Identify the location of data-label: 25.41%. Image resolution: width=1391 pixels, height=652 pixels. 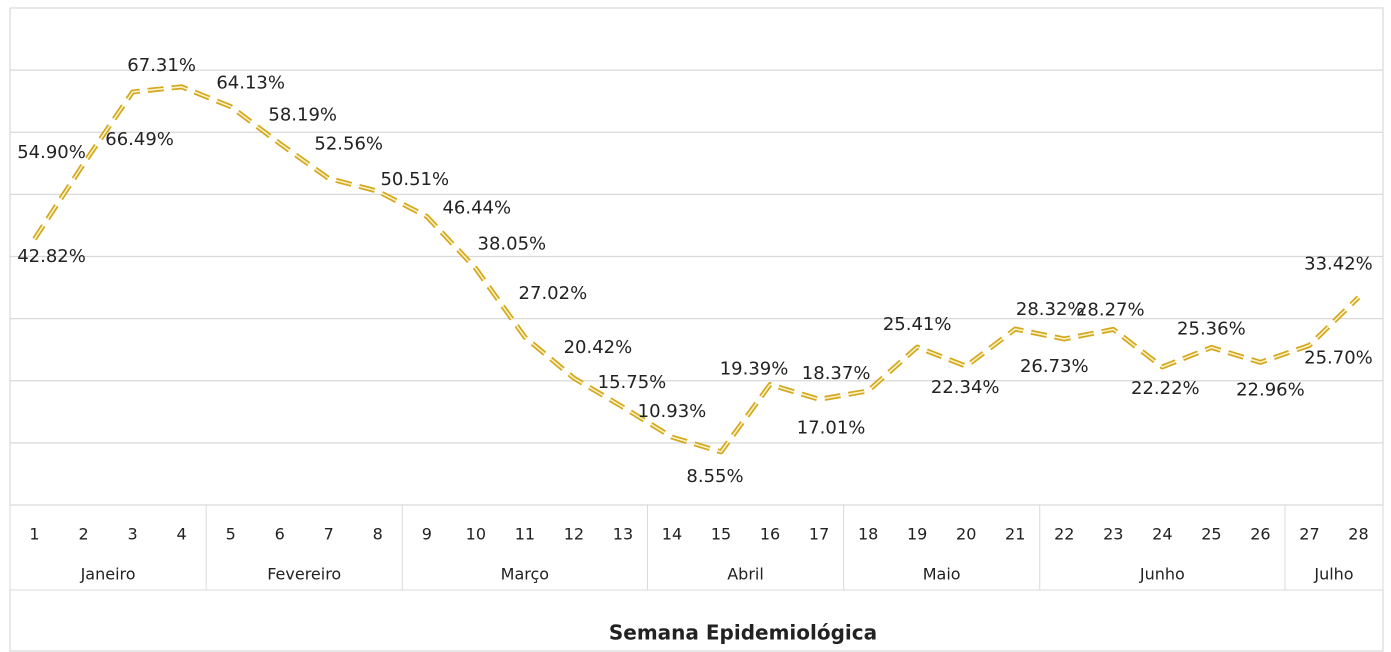
(917, 324).